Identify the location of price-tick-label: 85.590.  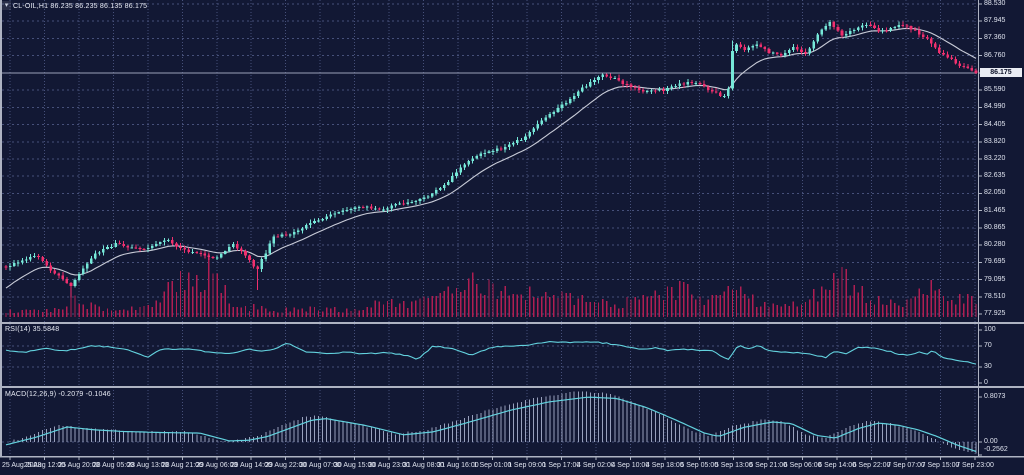
(995, 90).